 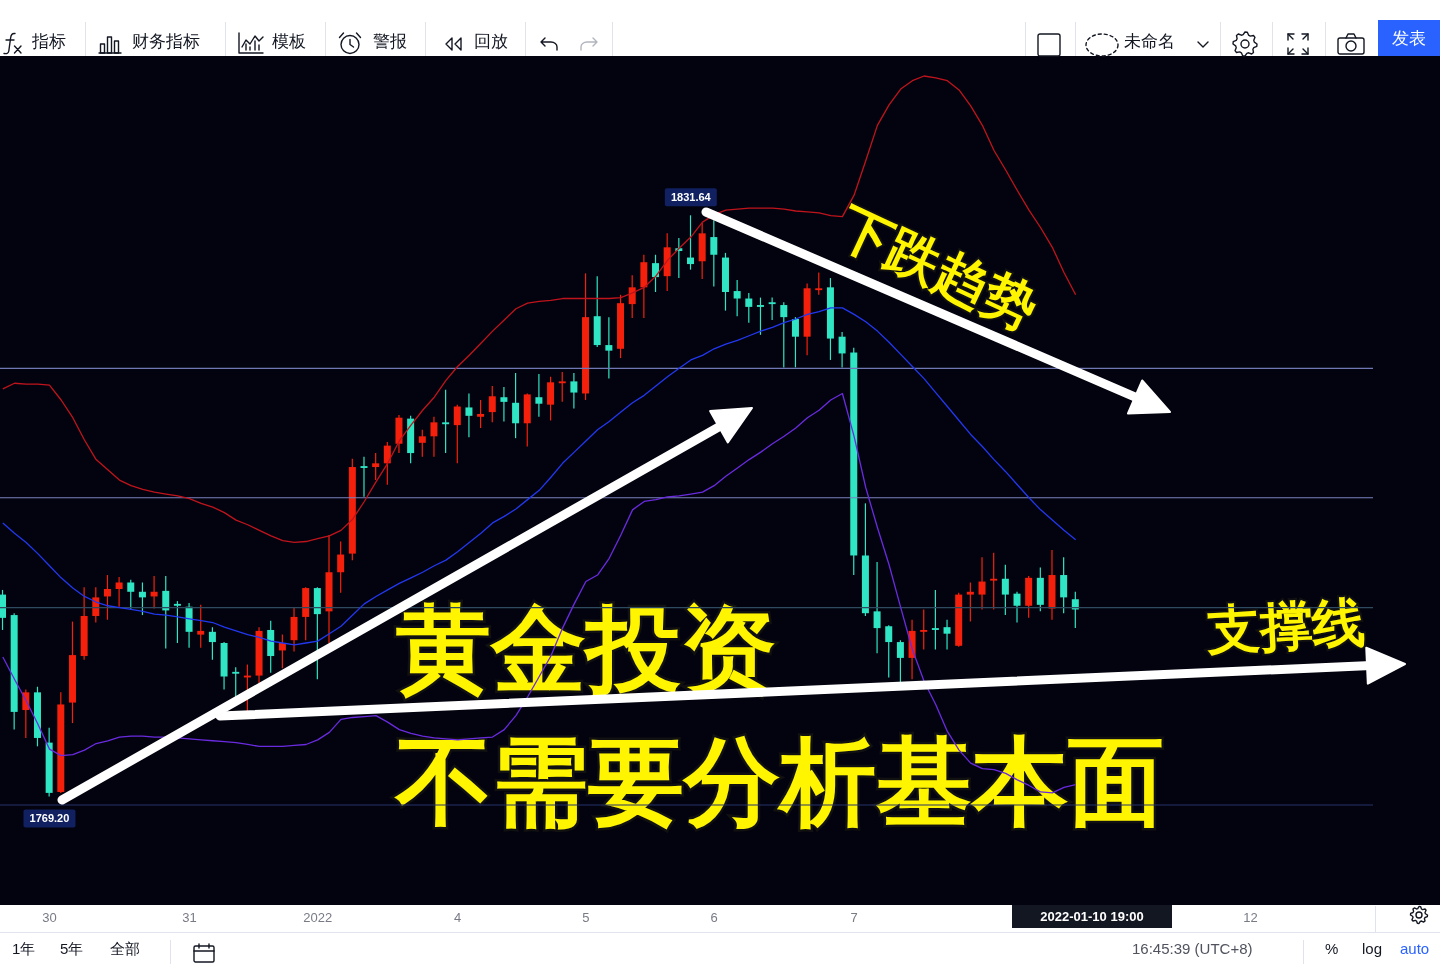 What do you see at coordinates (1192, 948) in the screenshot?
I see `text: 16:45:39 (UTC+8)` at bounding box center [1192, 948].